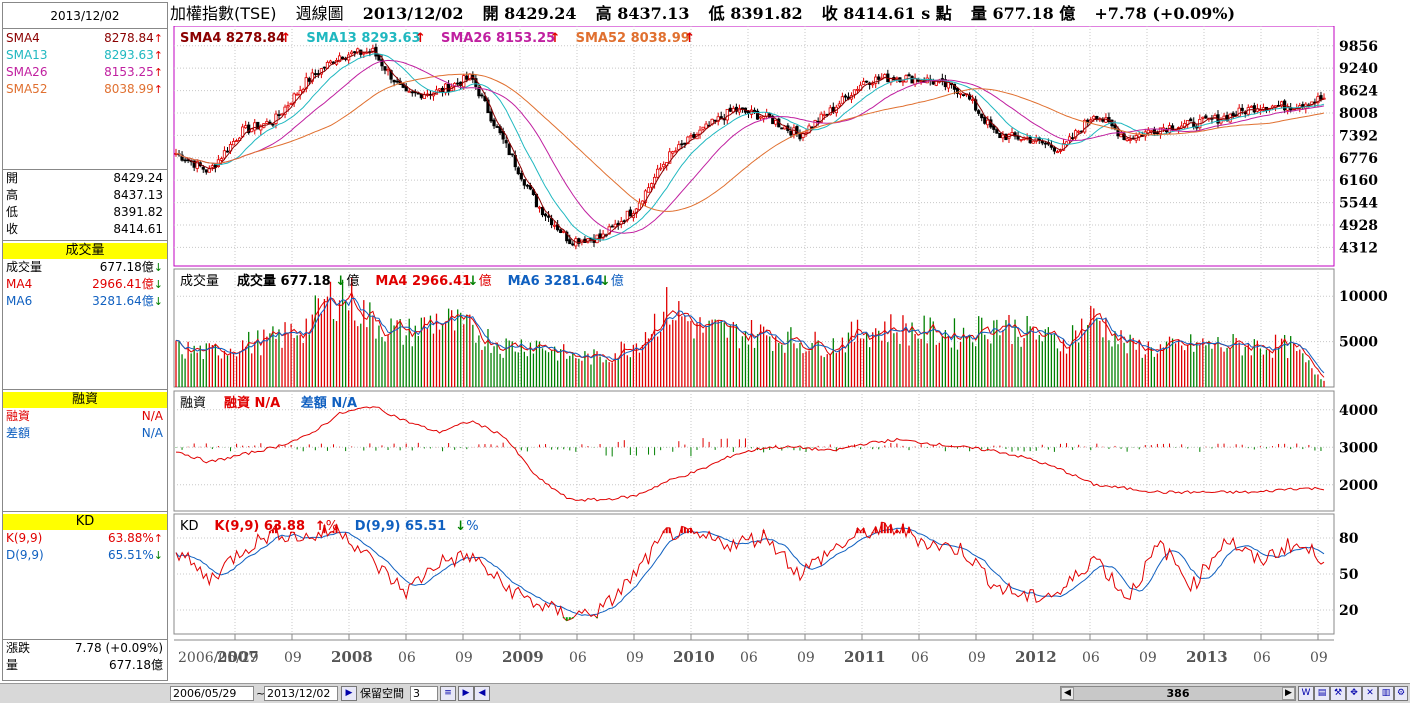 Image resolution: width=1410 pixels, height=703 pixels. What do you see at coordinates (85, 539) in the screenshot?
I see `kd-section: KD K(9,9) 63.88%↑ D(9,9) 65.51%↓` at bounding box center [85, 539].